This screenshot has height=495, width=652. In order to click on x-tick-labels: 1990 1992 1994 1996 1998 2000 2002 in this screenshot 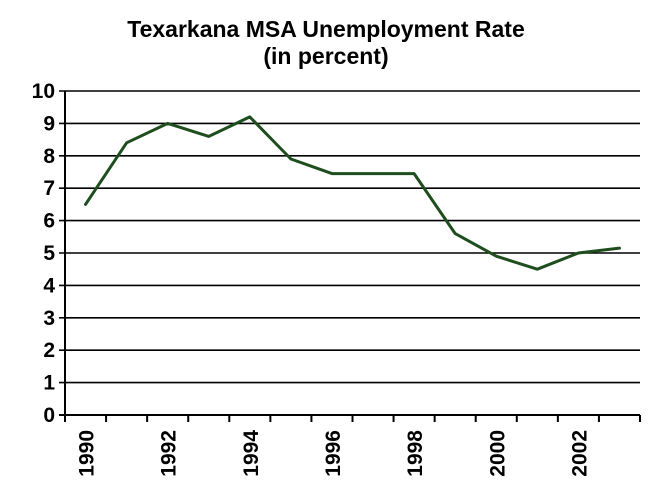, I will do `click(334, 453)`.